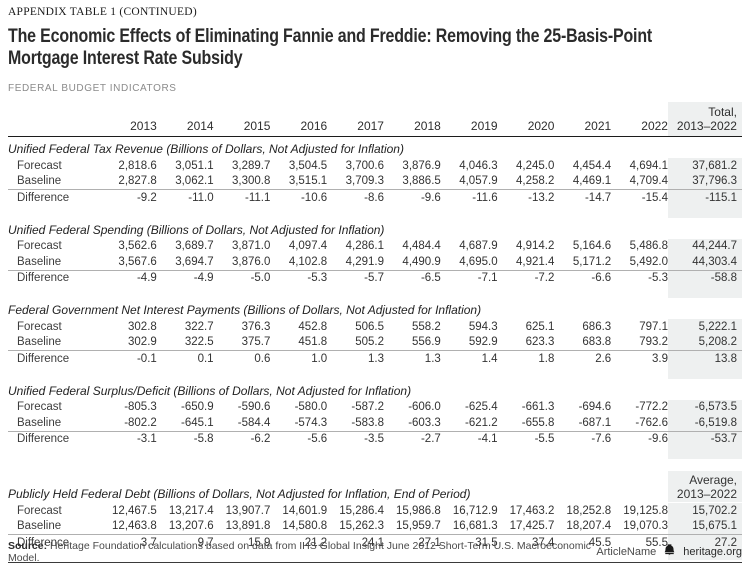 The width and height of the screenshot is (750, 571). Describe the element at coordinates (92, 88) in the screenshot. I see `section-kicker: FEDERAL BUDGET INDICATORS` at that location.